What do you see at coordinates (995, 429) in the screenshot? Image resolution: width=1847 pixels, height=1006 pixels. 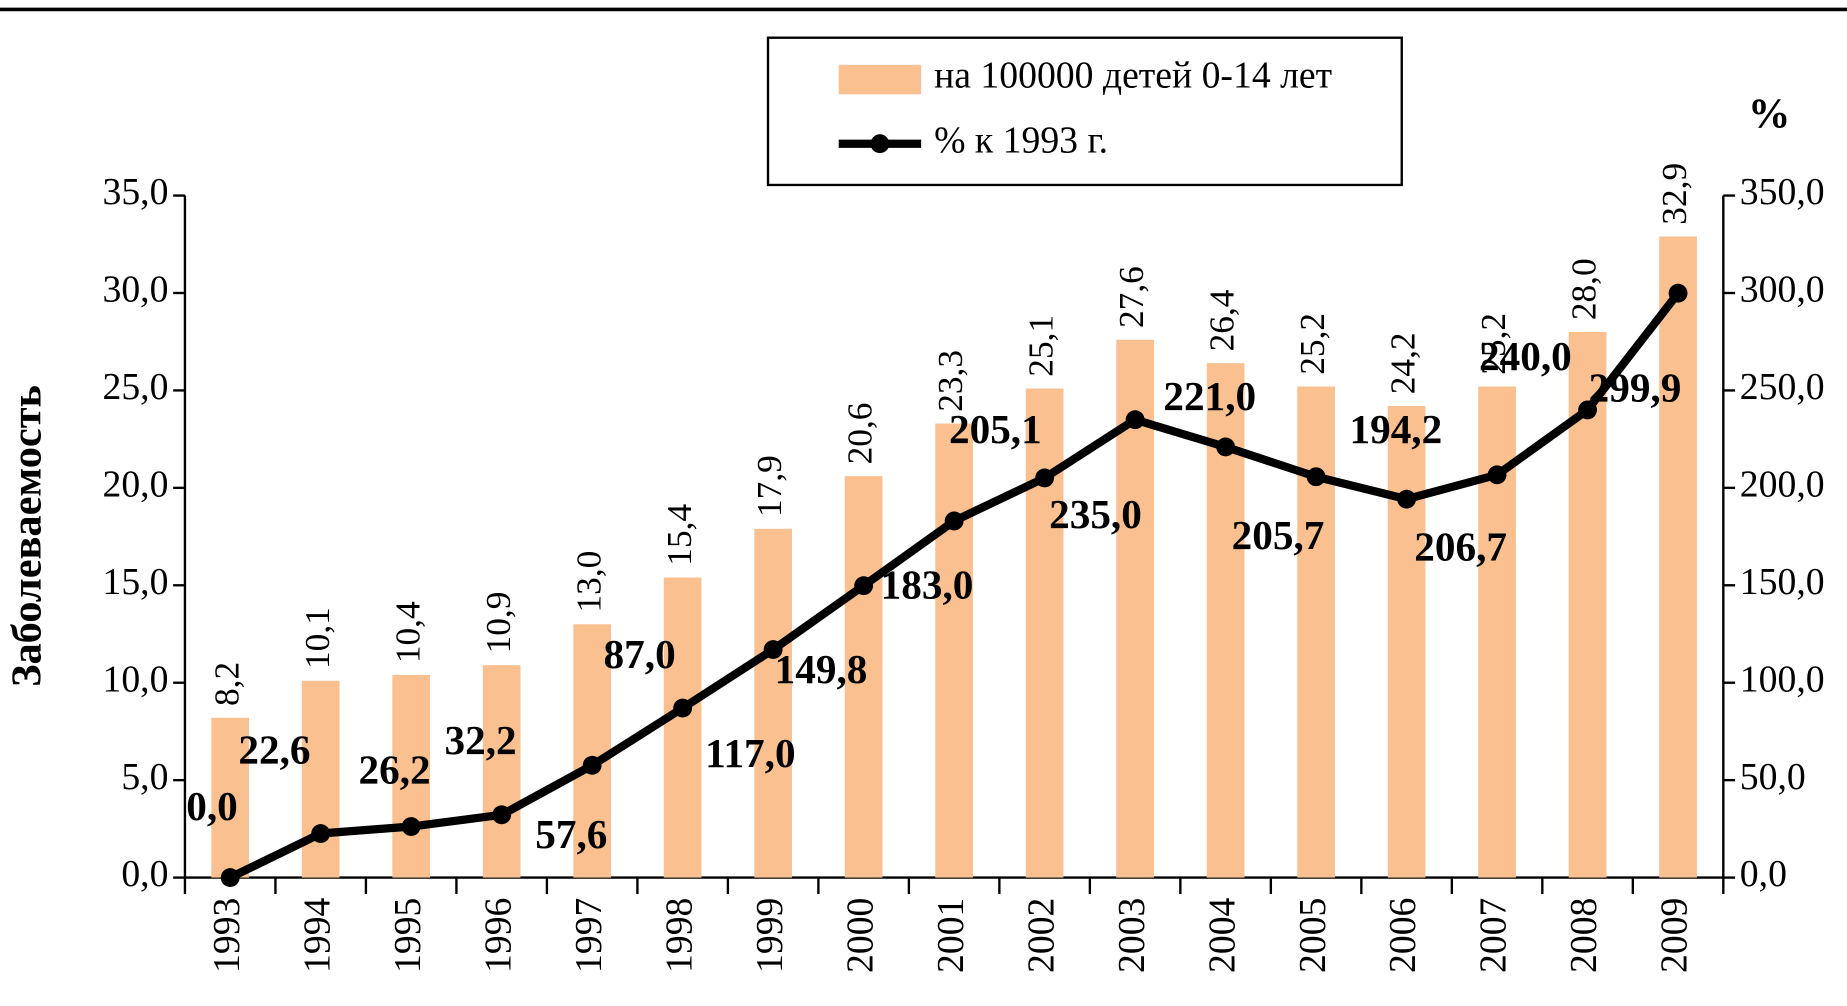 I see `line-value-label: 205,1` at bounding box center [995, 429].